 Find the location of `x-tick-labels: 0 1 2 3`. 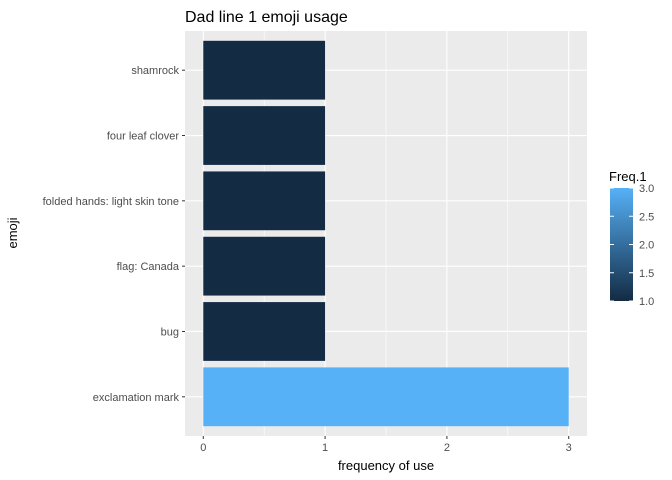

x-tick-labels: 0 1 2 3 is located at coordinates (386, 445).